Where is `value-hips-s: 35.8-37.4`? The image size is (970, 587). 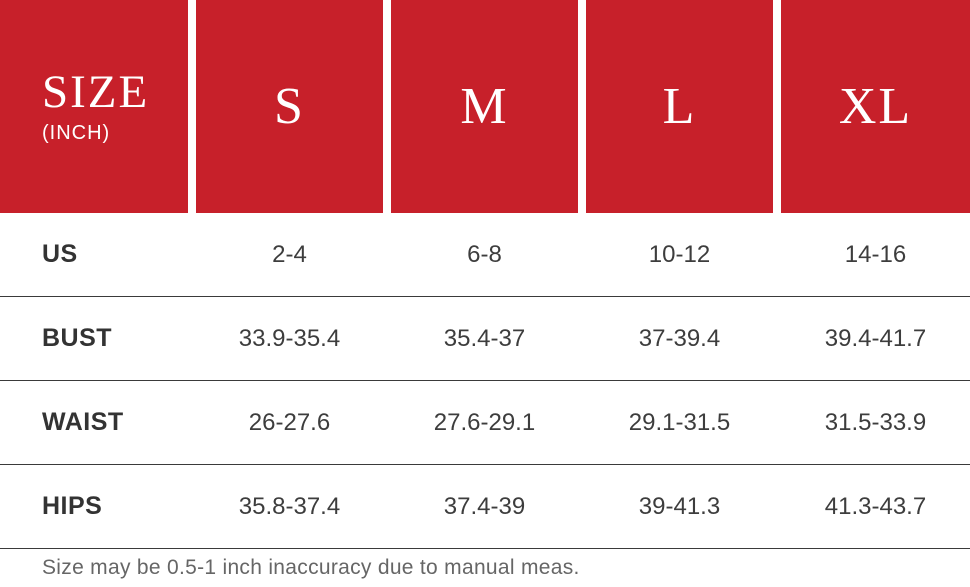
value-hips-s: 35.8-37.4 is located at coordinates (289, 506).